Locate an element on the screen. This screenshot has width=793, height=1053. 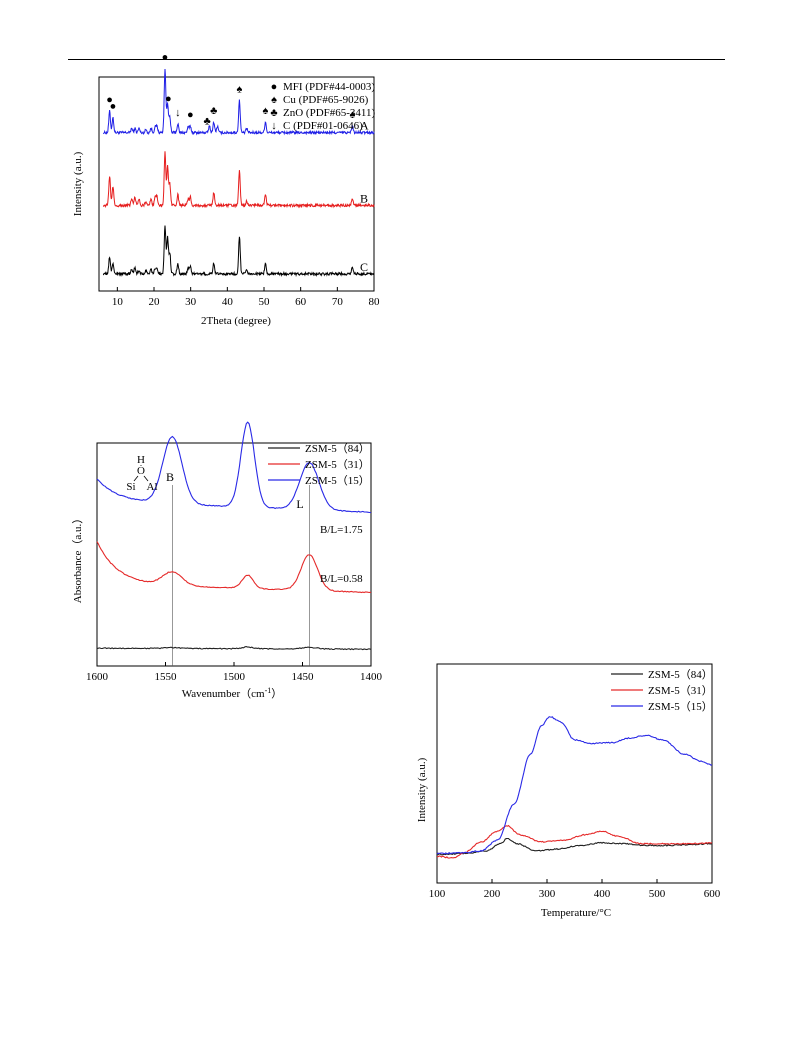
ir-x-ticks: 1600 1550 1500 1450 1400 is located at coordinates (234, 672).